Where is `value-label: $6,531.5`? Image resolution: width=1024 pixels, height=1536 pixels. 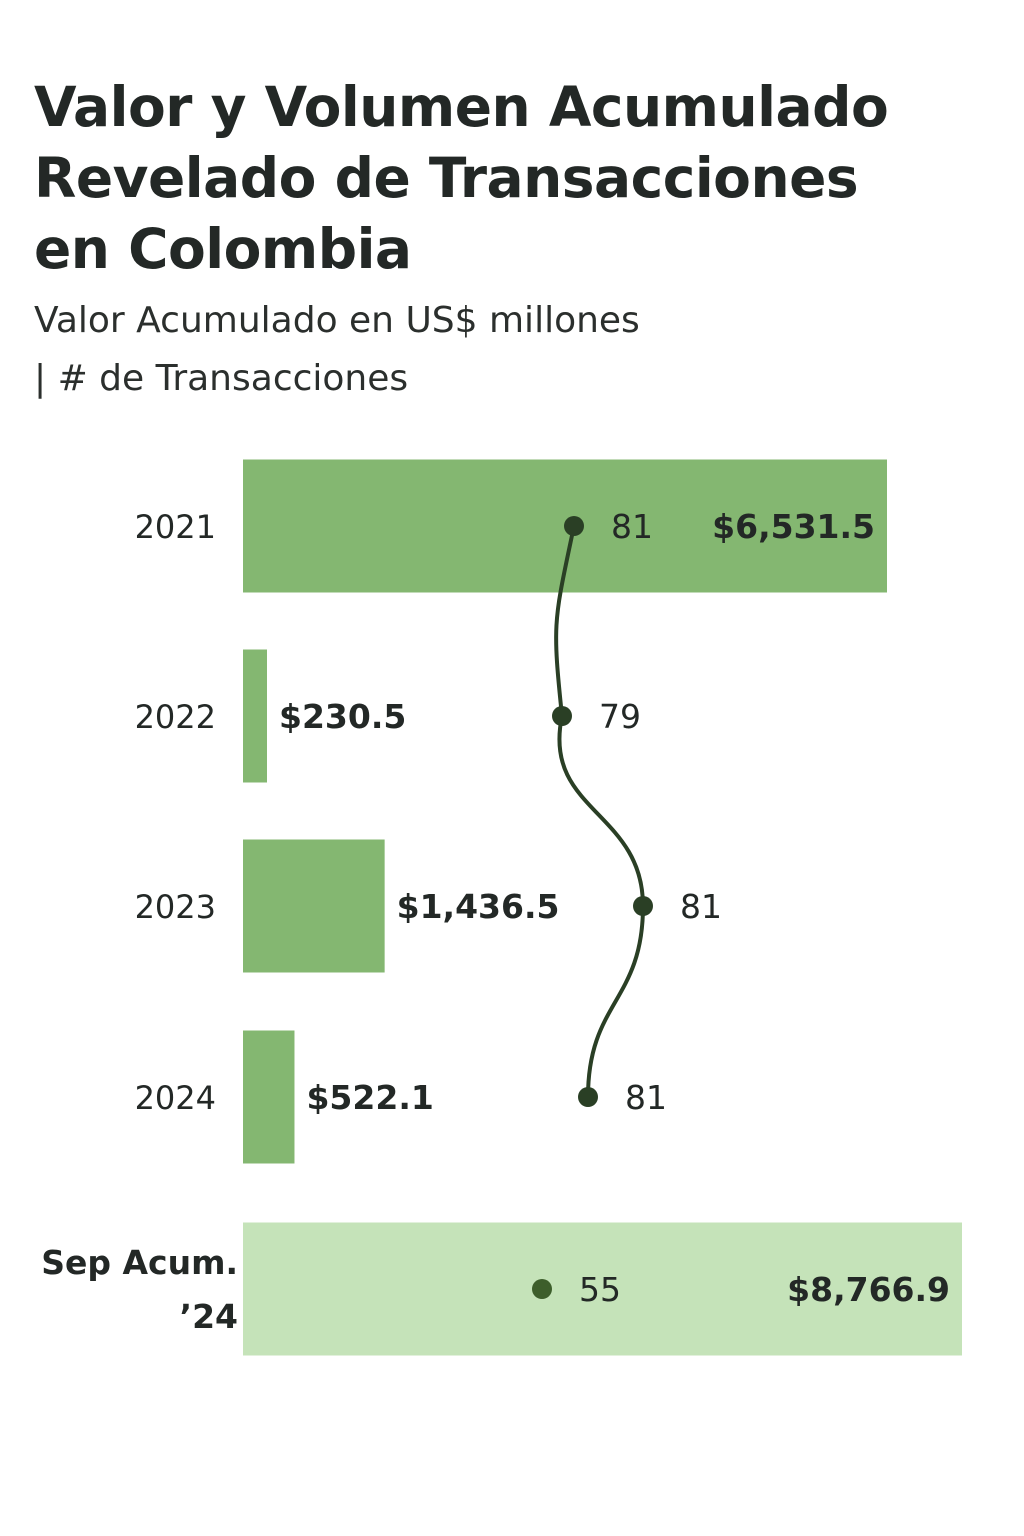
value-label: $6,531.5 is located at coordinates (793, 526).